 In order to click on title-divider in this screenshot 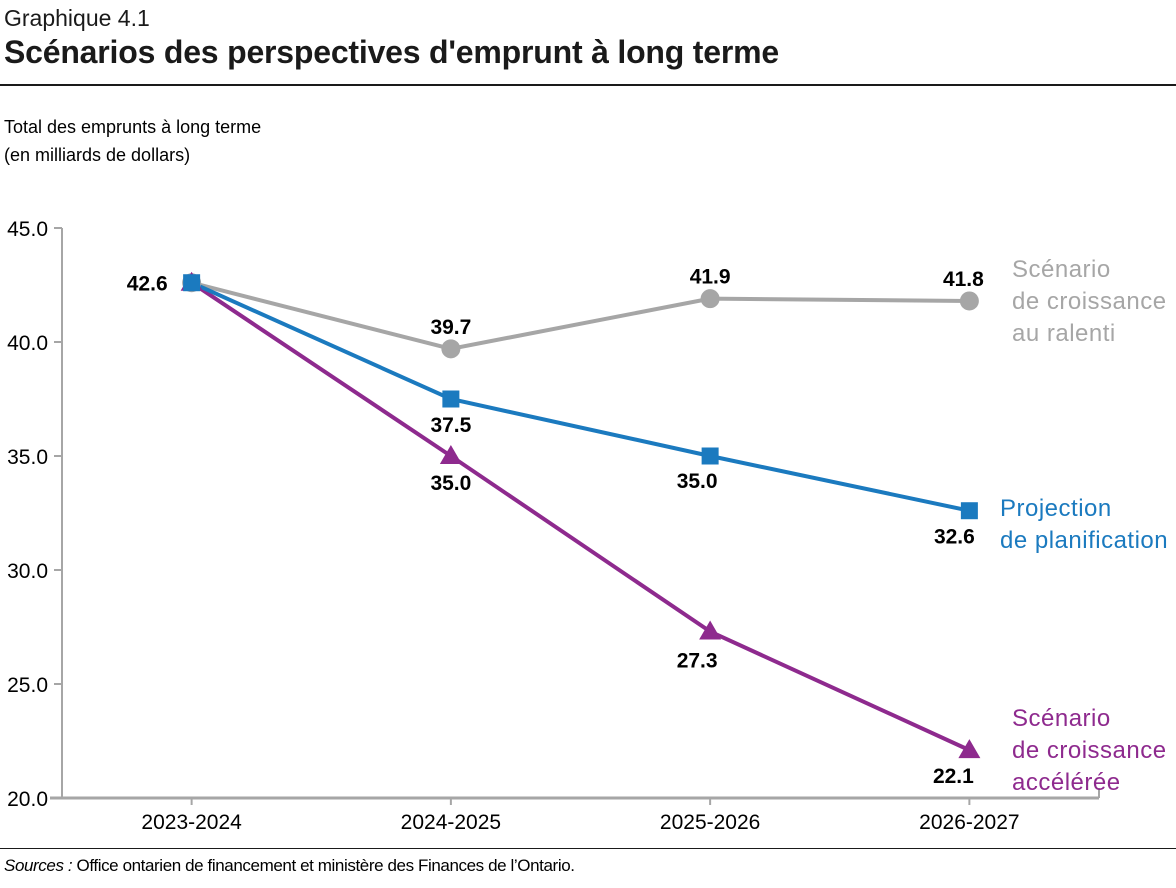, I will do `click(588, 85)`.